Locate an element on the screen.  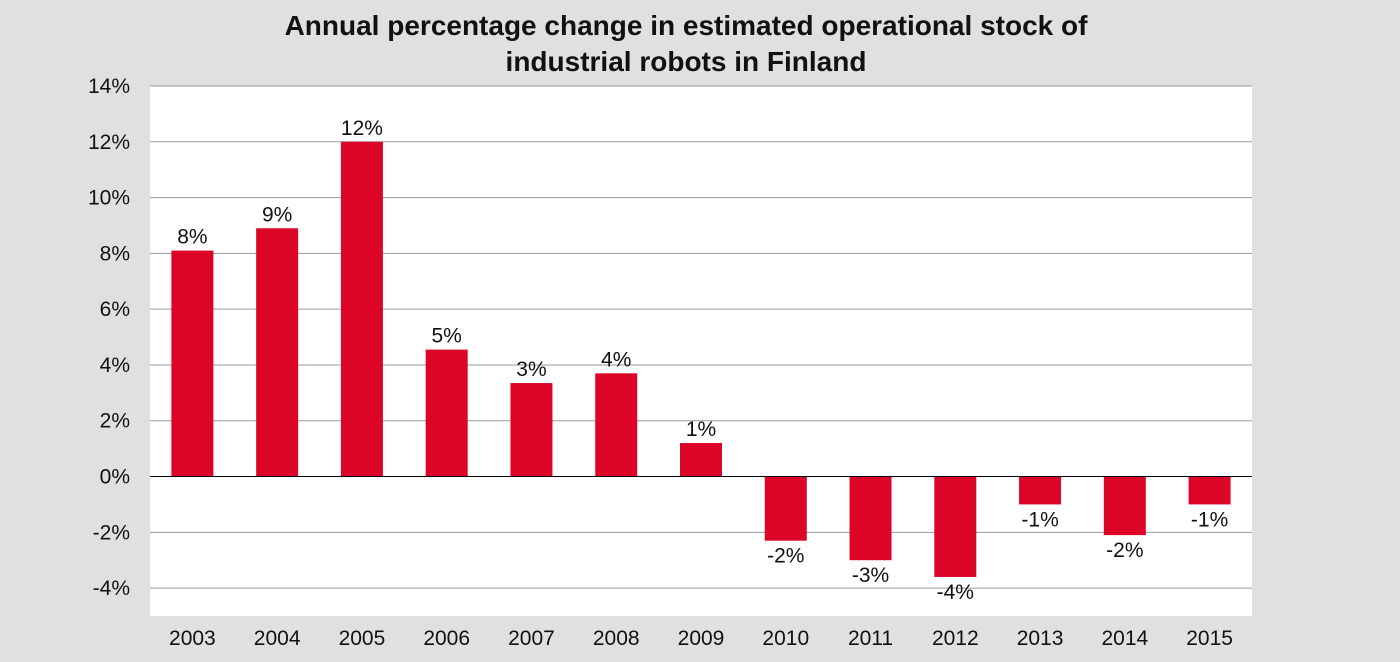
x-tick-label: 2004 is located at coordinates (277, 638).